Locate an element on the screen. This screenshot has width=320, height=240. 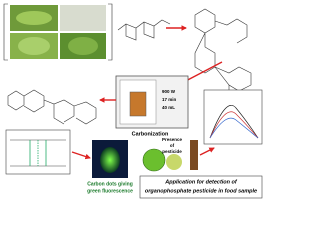
plant-photos is located at coordinates (58, 32).